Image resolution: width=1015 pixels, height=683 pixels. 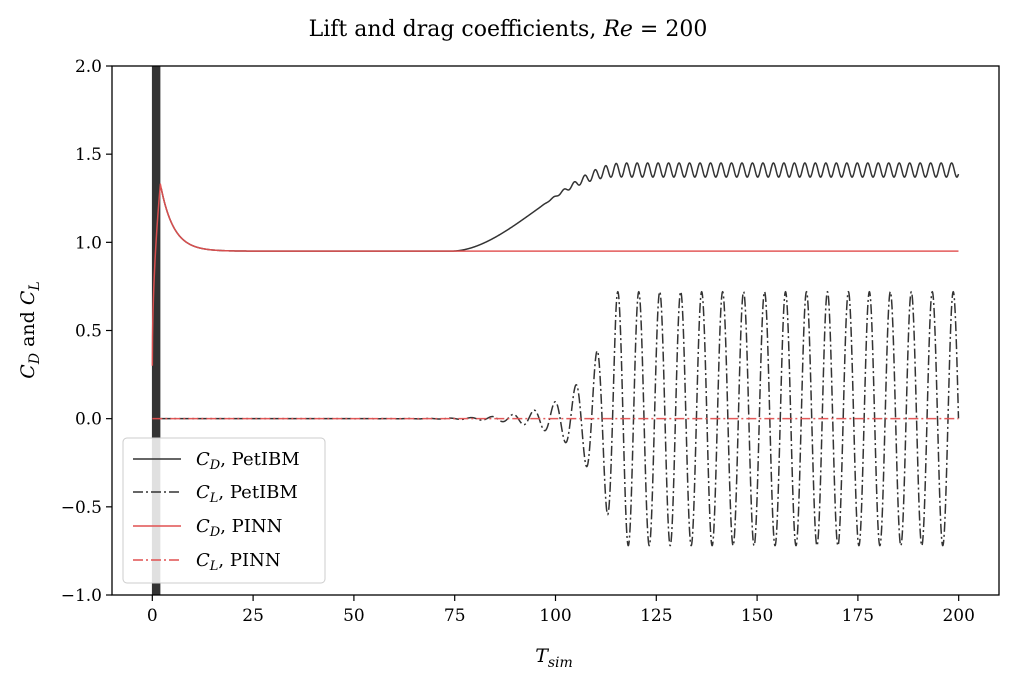 I want to click on legend-label-cl-petibm: CL, PetIBM, so click(x=247, y=494).